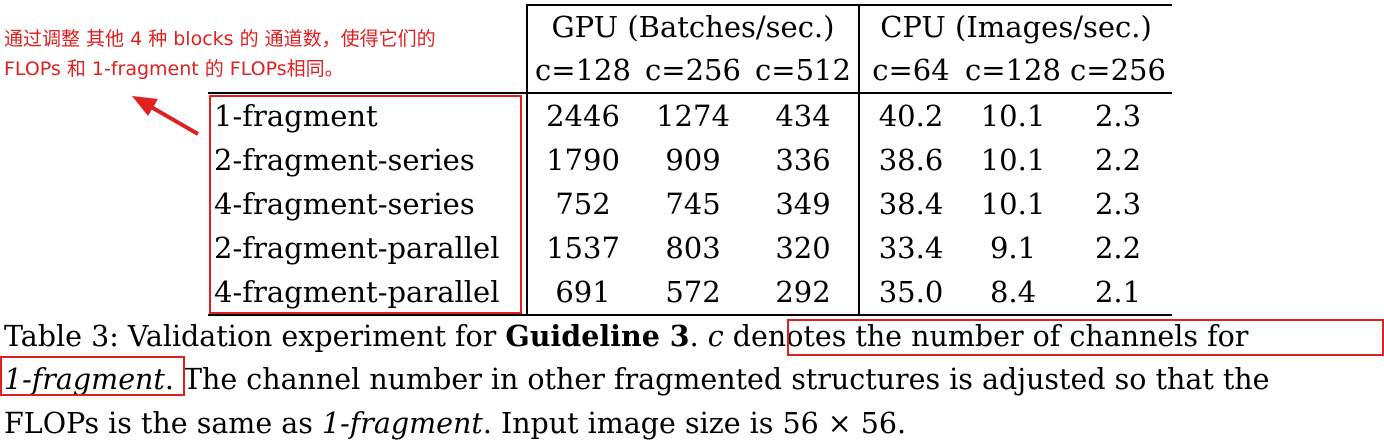 This screenshot has width=1384, height=446. Describe the element at coordinates (804, 204) in the screenshot. I see `table-cell: 349` at that location.